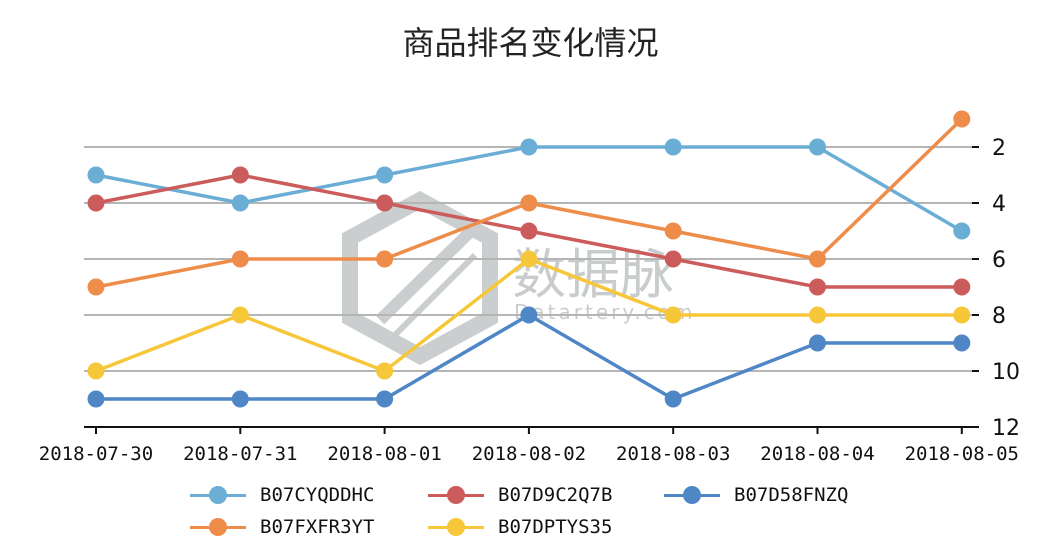 Image resolution: width=1061 pixels, height=558 pixels. Describe the element at coordinates (817, 454) in the screenshot. I see `x-tick-label: 2018-08-04` at that location.